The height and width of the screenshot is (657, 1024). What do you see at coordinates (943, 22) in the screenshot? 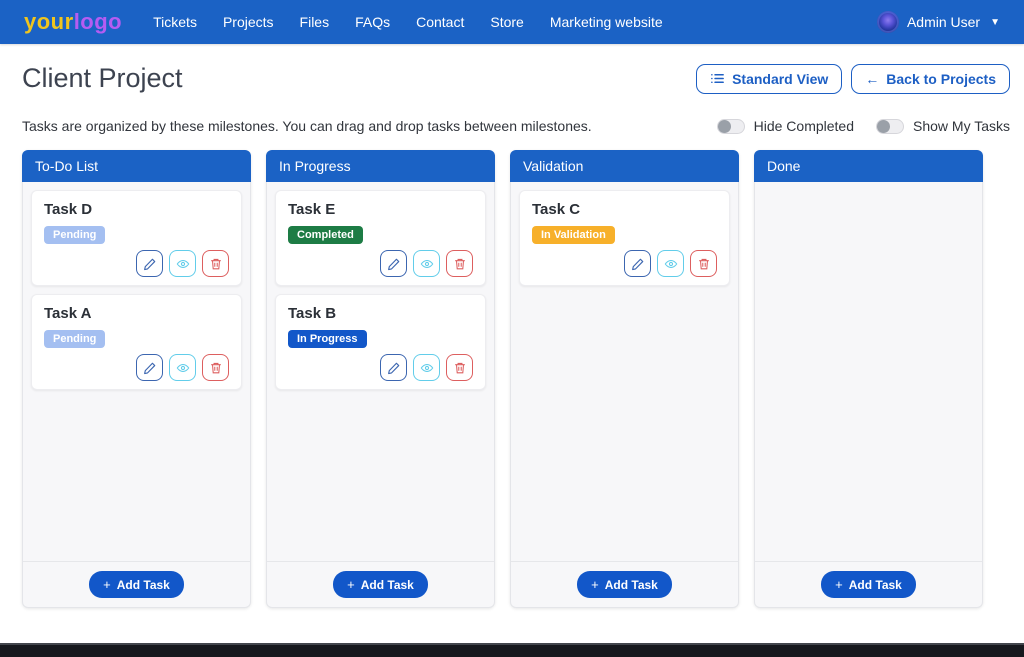
I see `user-name: Admin User` at bounding box center [943, 22].